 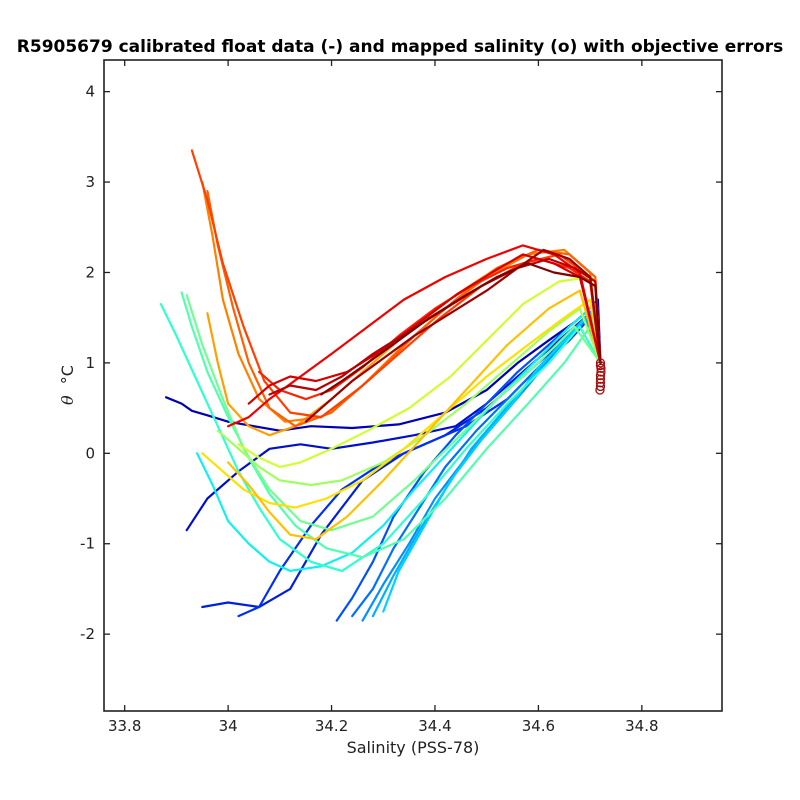 I want to click on y-tick-label: 3, so click(x=90, y=182).